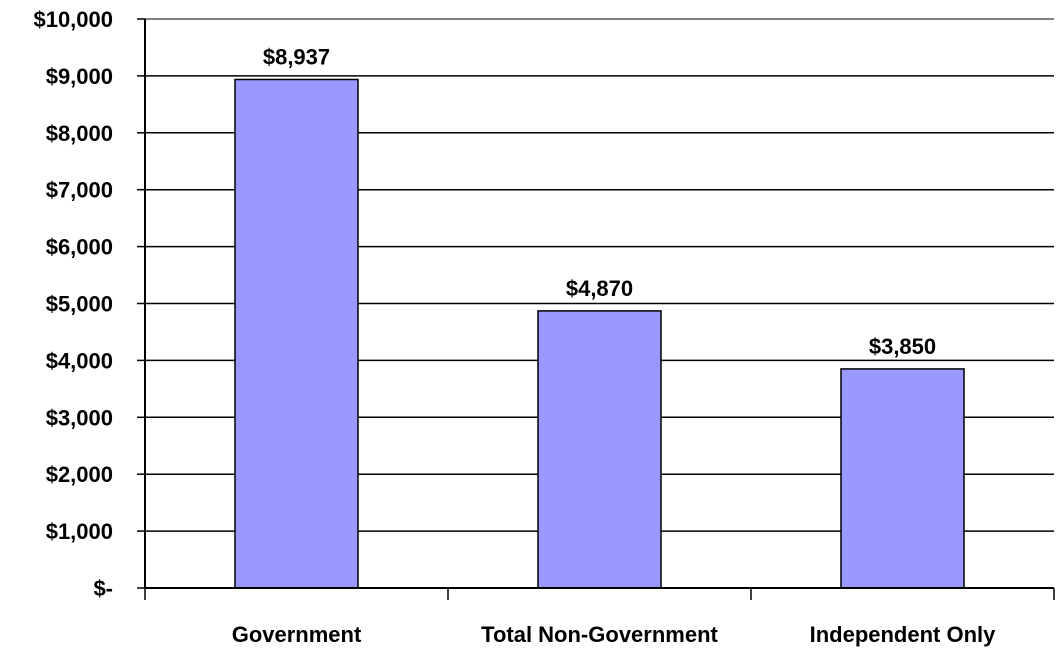 This screenshot has height=656, width=1056. I want to click on x-category-label: Total Non-Government, so click(599, 634).